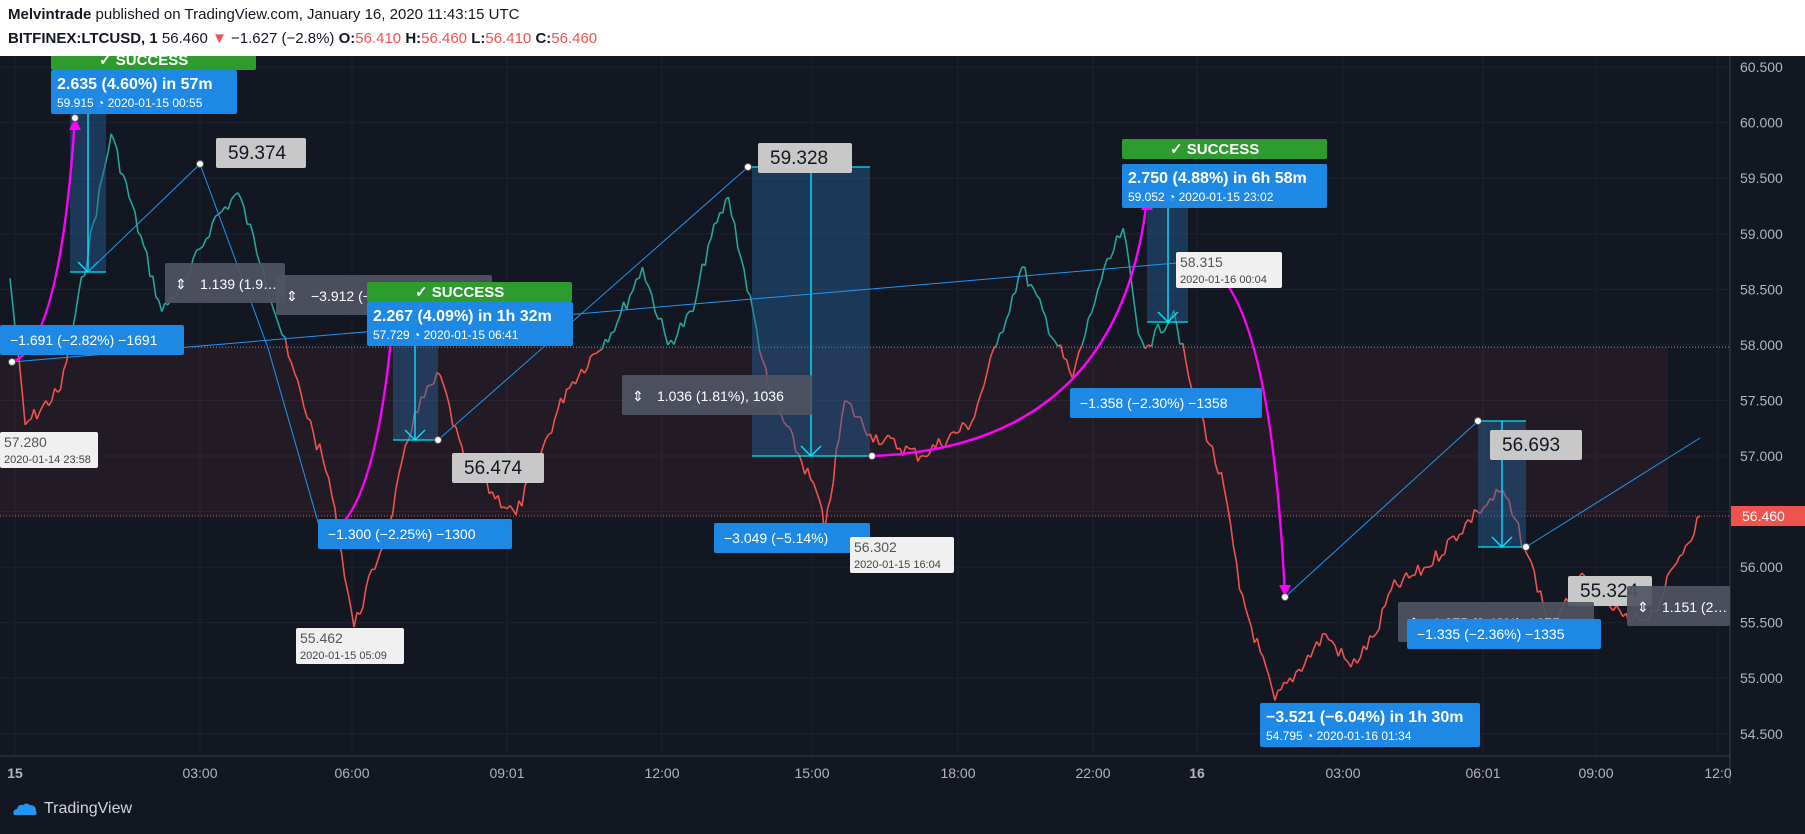  Describe the element at coordinates (720, 396) in the screenshot. I see `range-text: 1.036 (1.81%), 1036` at that location.